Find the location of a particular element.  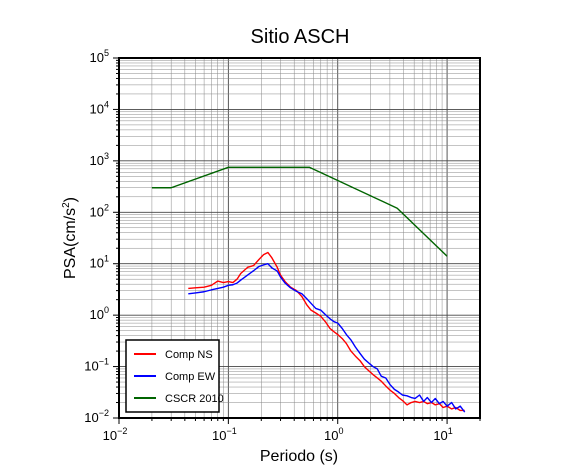

y-tick-label: 10² is located at coordinates (99, 210).